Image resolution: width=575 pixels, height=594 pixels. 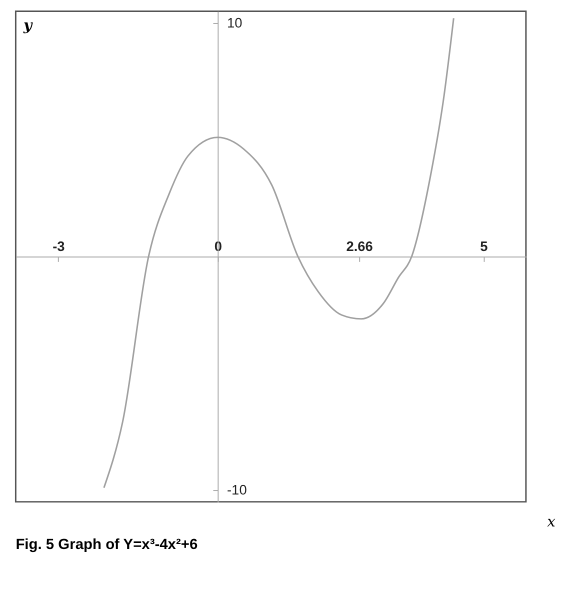 I want to click on x-tick-label: -3, so click(x=59, y=246).